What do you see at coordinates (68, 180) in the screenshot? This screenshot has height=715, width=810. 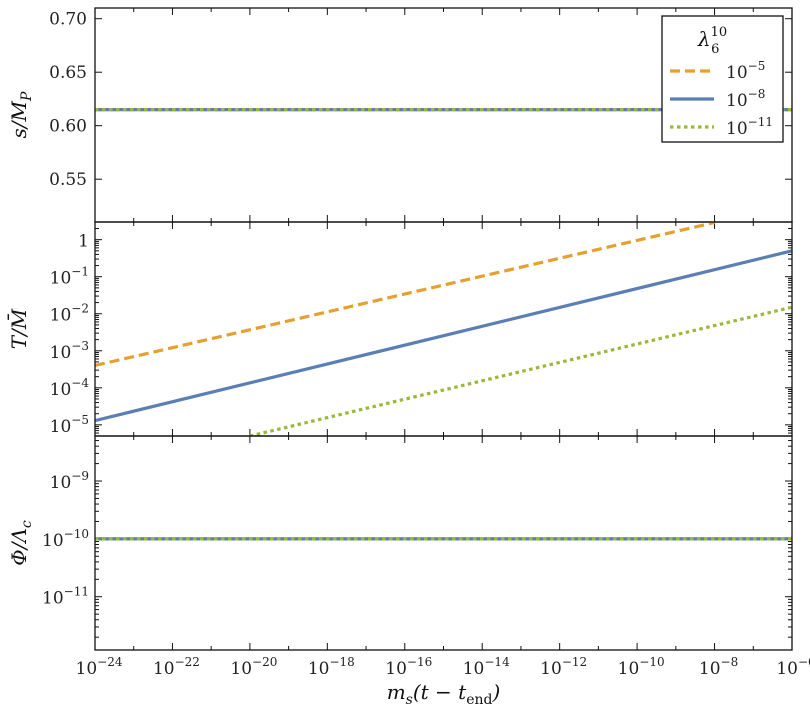 I see `y-tick-label: 0.55` at bounding box center [68, 180].